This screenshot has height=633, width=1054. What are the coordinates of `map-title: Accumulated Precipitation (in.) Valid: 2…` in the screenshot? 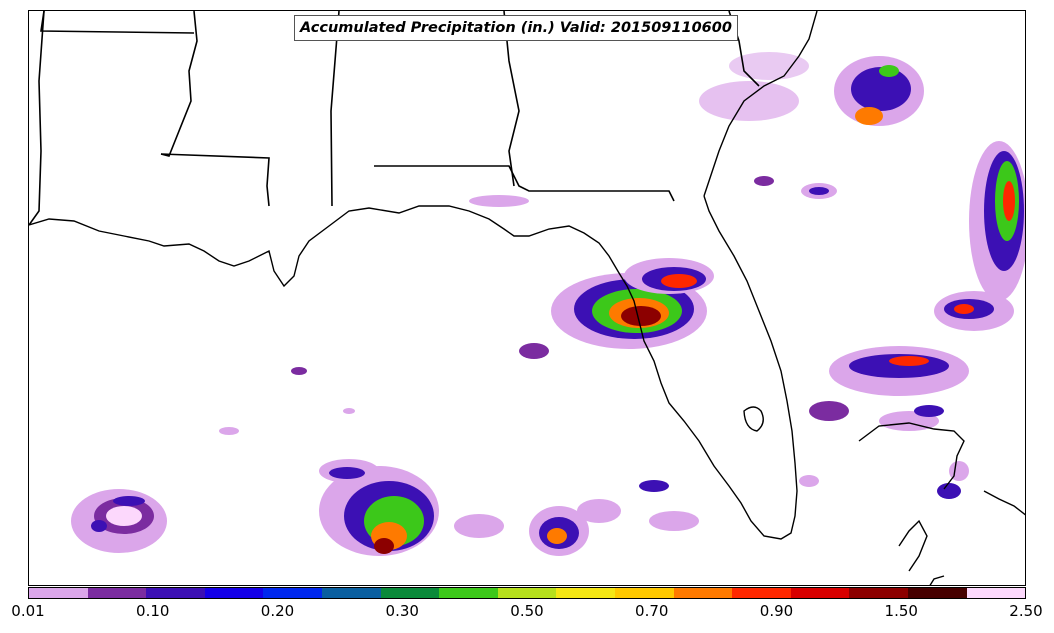 It's located at (516, 28).